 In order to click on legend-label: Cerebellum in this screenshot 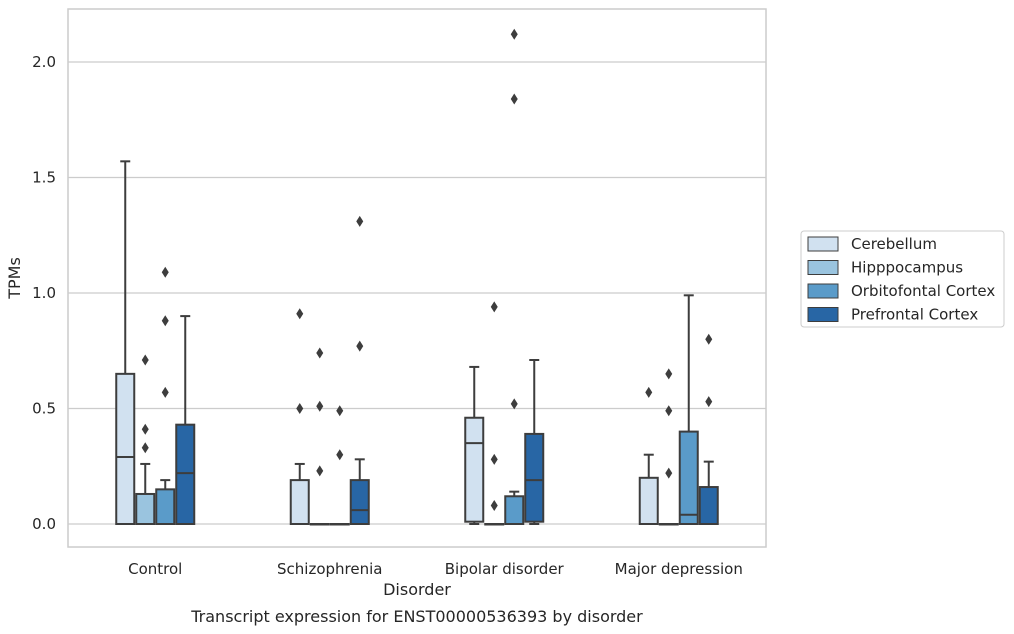, I will do `click(894, 244)`.